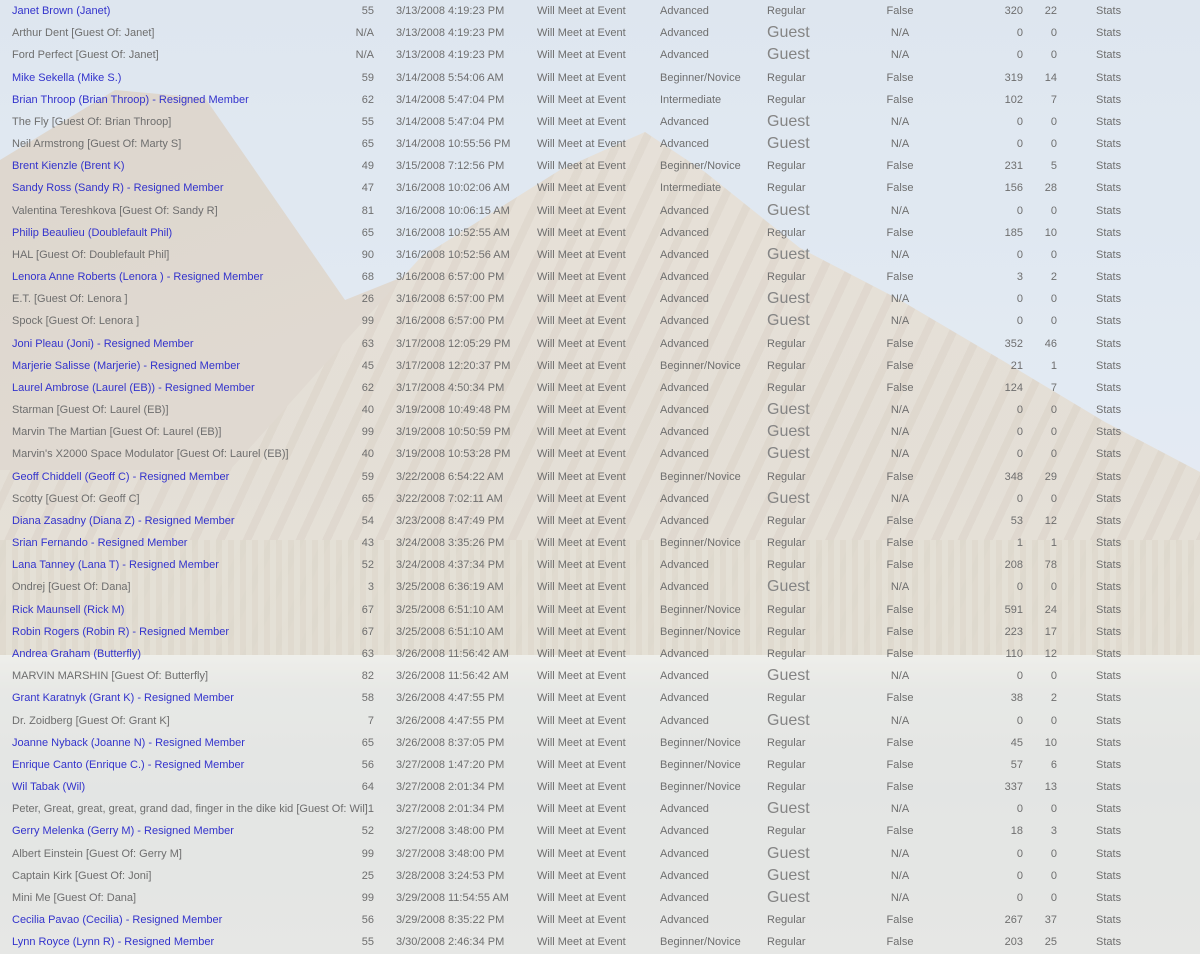 Image resolution: width=1200 pixels, height=954 pixels. Describe the element at coordinates (1053, 831) in the screenshot. I see `count-secondary-link: 3` at that location.